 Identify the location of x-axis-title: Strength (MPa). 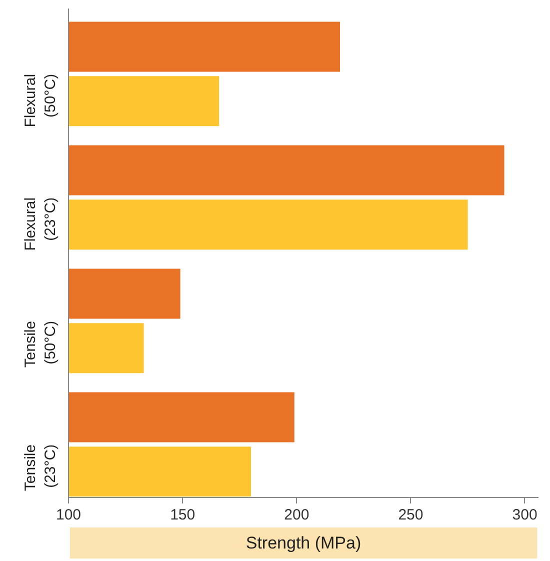
(304, 543).